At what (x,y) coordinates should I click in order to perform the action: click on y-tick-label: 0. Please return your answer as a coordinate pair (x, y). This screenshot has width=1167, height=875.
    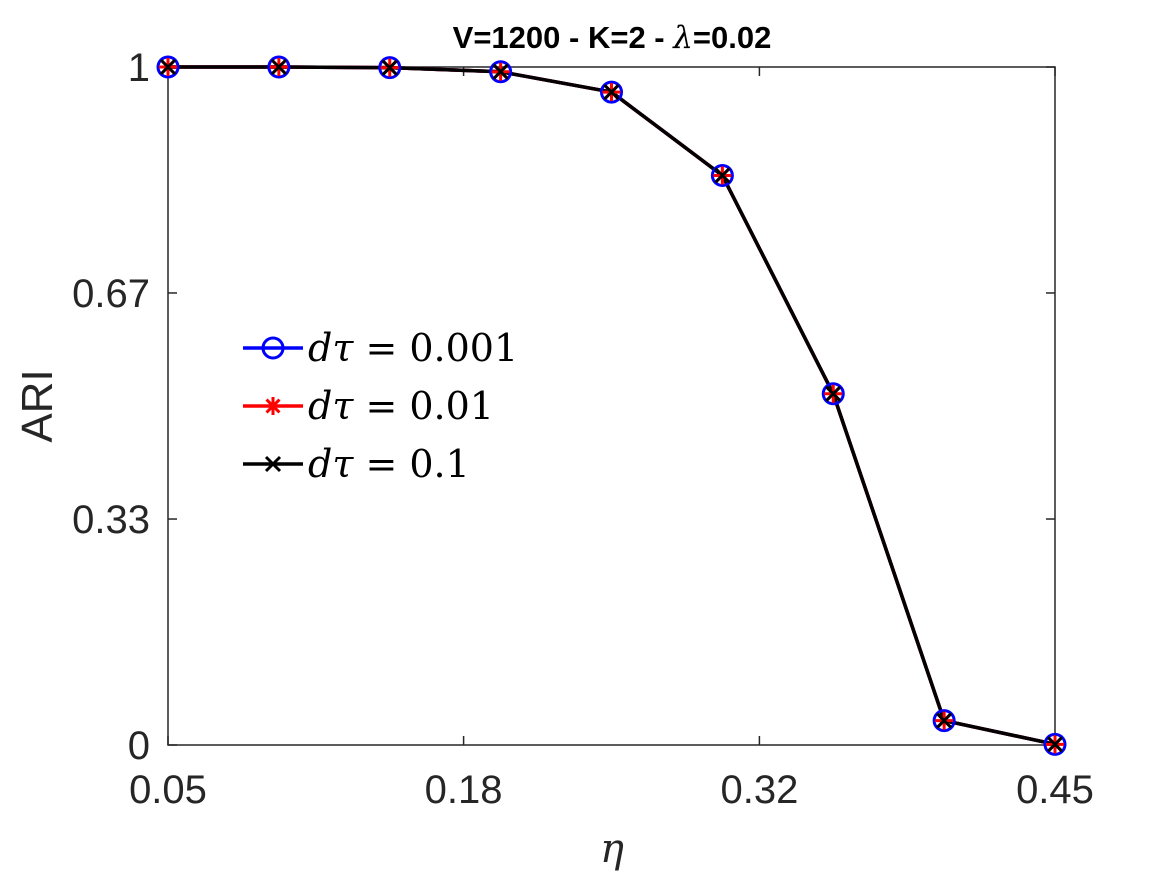
    Looking at the image, I should click on (139, 746).